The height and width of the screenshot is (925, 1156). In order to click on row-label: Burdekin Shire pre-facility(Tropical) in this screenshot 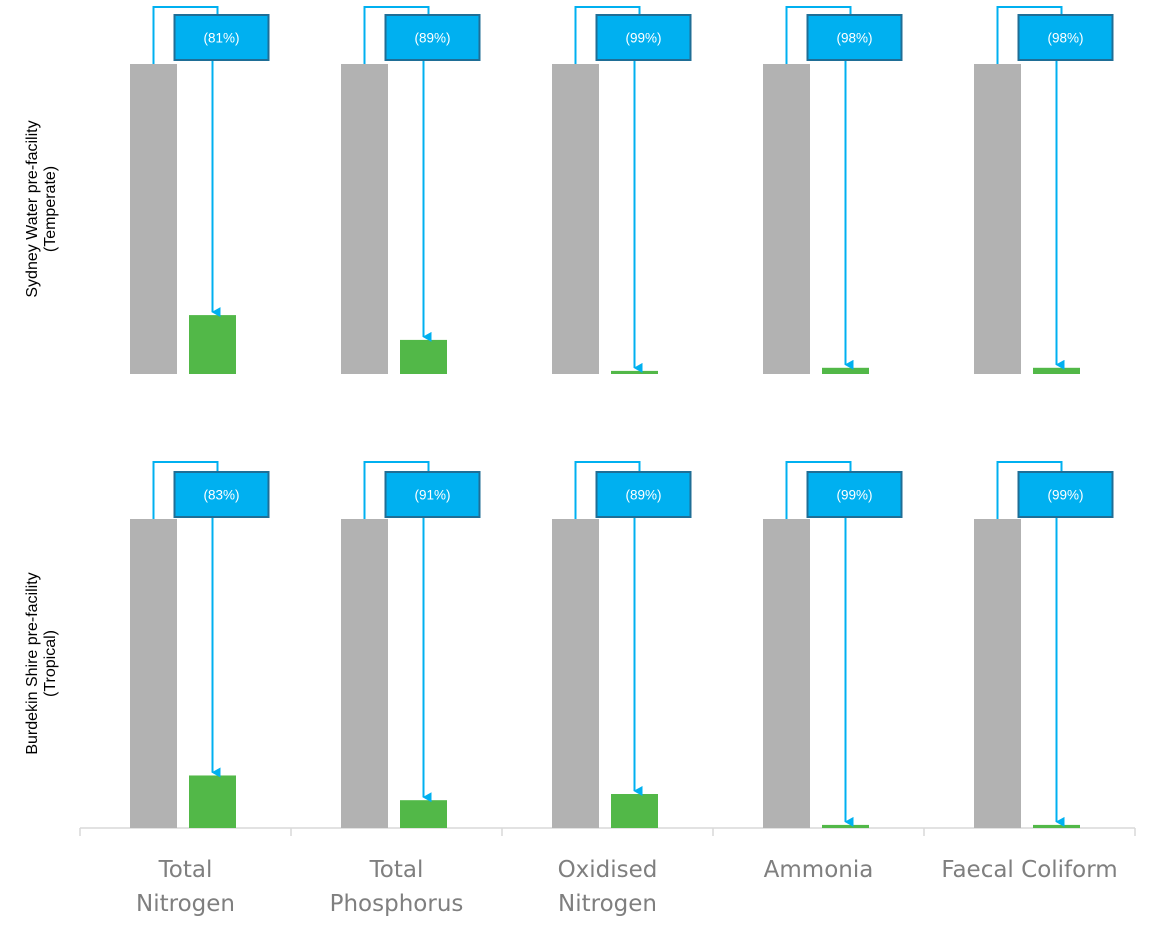, I will do `click(41, 663)`.